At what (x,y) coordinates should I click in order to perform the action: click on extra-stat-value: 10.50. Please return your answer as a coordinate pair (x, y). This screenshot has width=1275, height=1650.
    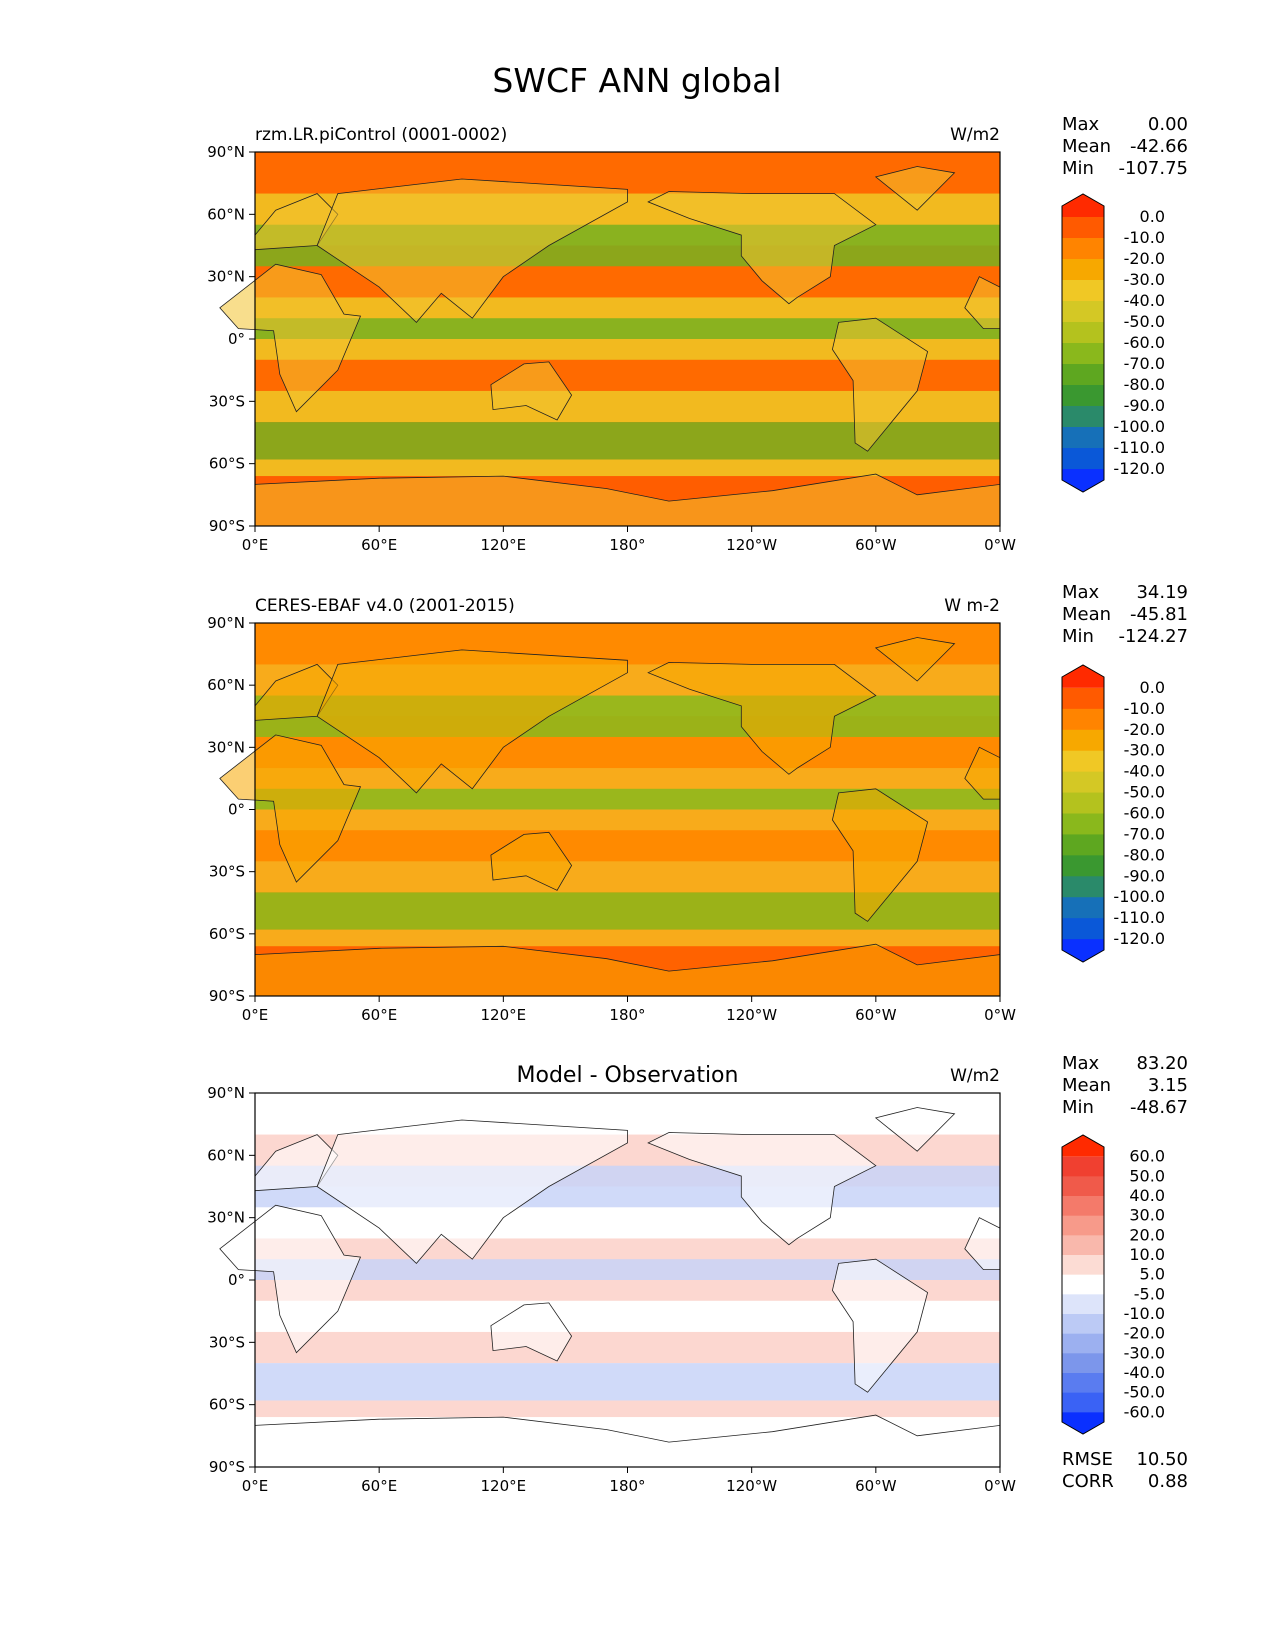
    Looking at the image, I should click on (1162, 1459).